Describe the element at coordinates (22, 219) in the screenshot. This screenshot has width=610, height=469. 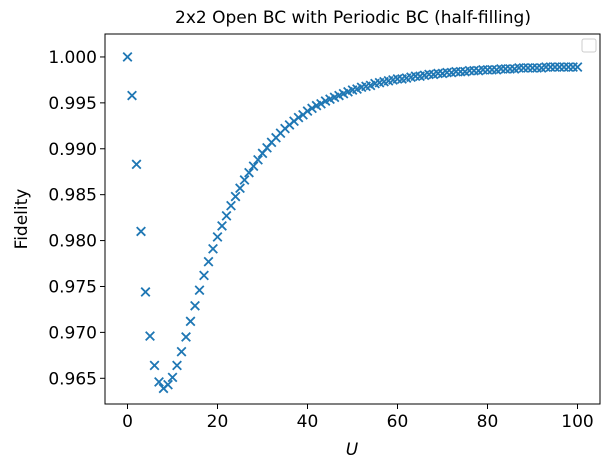
I see `y-axis-label: Fidelity` at that location.